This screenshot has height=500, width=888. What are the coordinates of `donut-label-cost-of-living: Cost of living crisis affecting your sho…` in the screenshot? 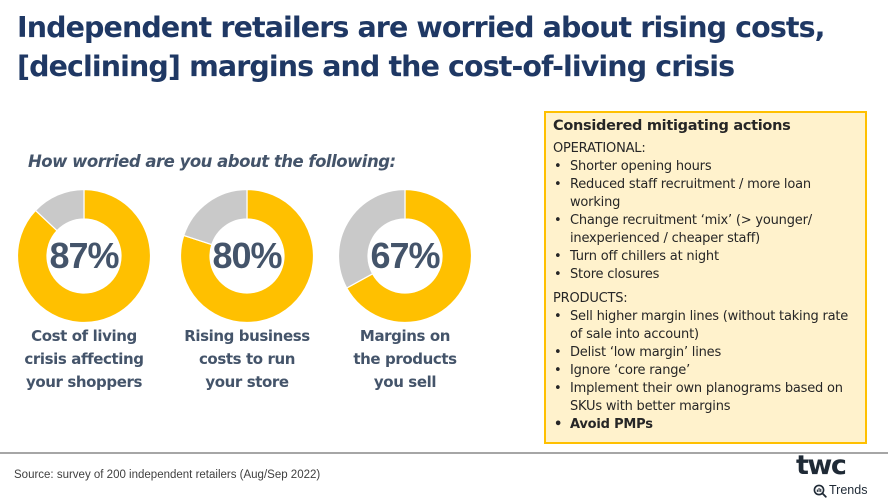 It's located at (84, 359).